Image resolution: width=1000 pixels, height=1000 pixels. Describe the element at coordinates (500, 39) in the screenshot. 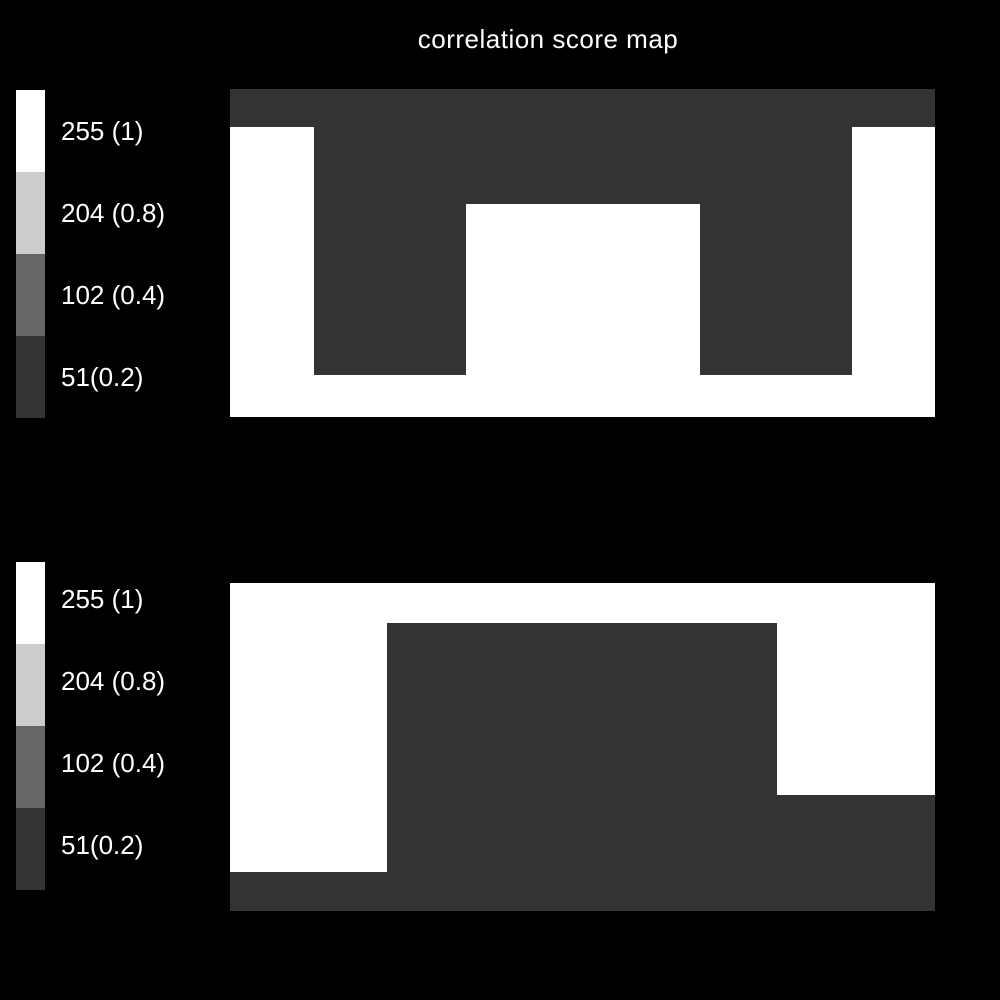

I see `chart-title: correlation score map` at that location.